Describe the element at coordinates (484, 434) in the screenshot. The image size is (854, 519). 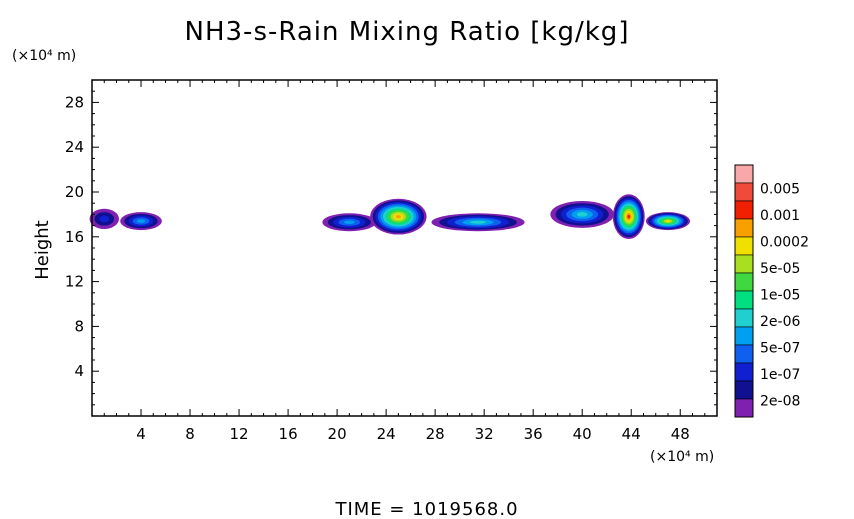
I see `x-tick-label: 32` at that location.